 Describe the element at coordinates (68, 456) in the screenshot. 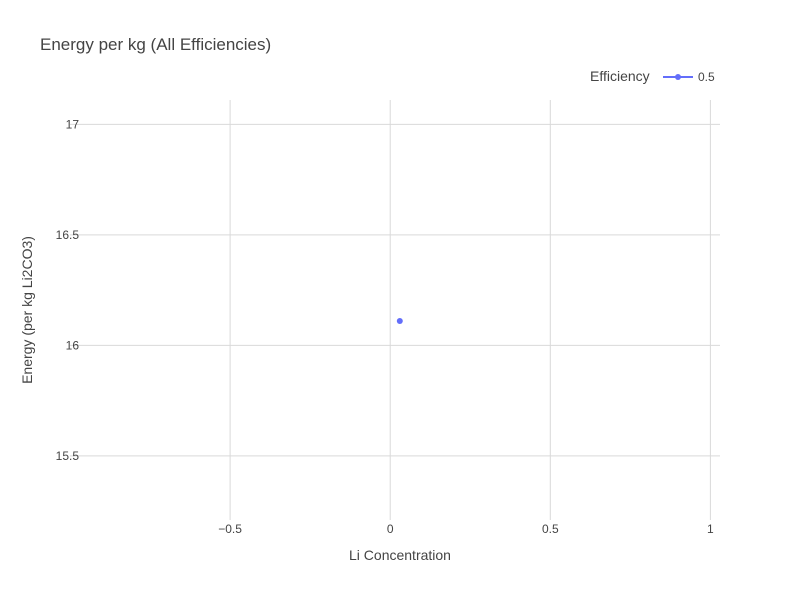

I see `y-tick-label: 15.5` at that location.